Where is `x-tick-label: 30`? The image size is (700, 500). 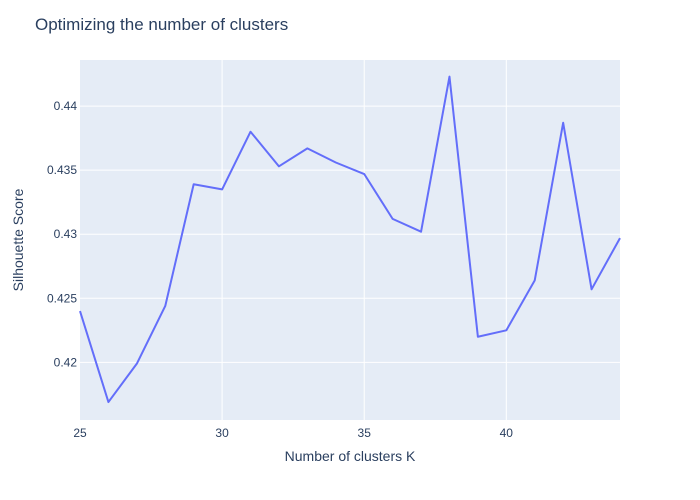
x-tick-label: 30 is located at coordinates (222, 433).